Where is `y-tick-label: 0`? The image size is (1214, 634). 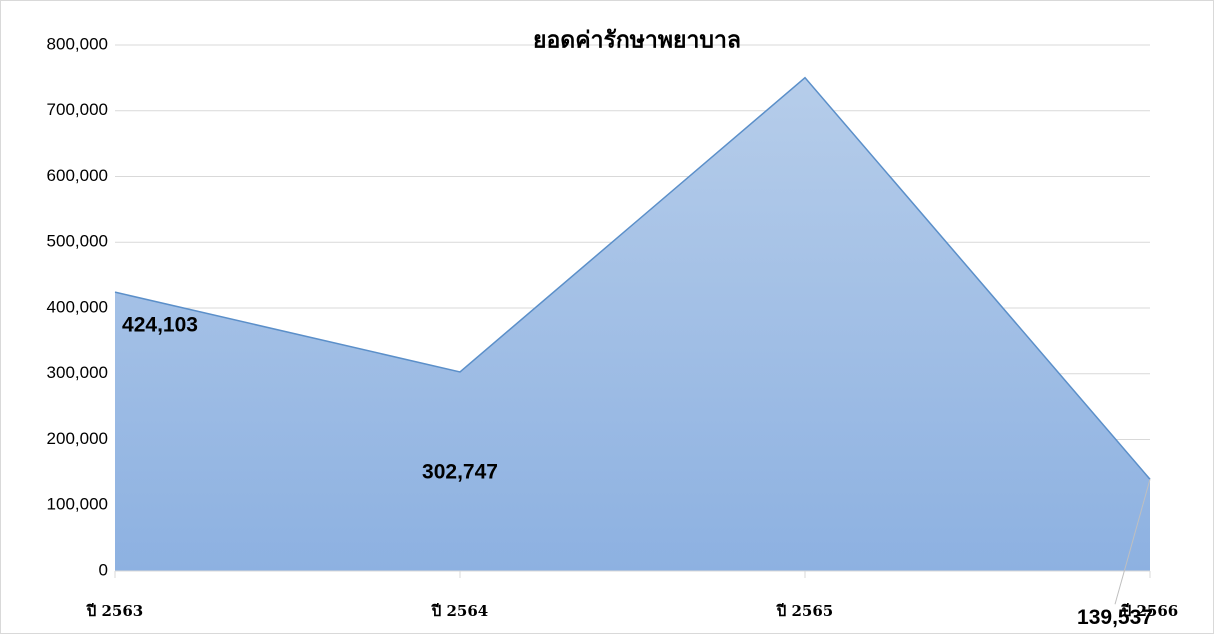 y-tick-label: 0 is located at coordinates (103, 569).